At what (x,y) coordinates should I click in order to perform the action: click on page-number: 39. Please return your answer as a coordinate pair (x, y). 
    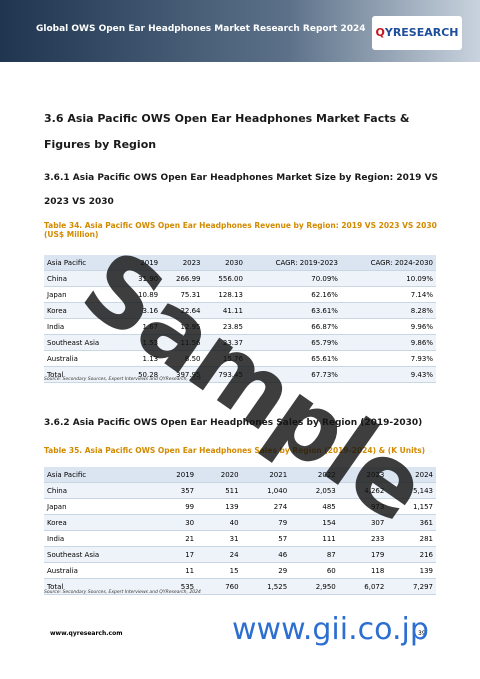
    Looking at the image, I should click on (422, 633).